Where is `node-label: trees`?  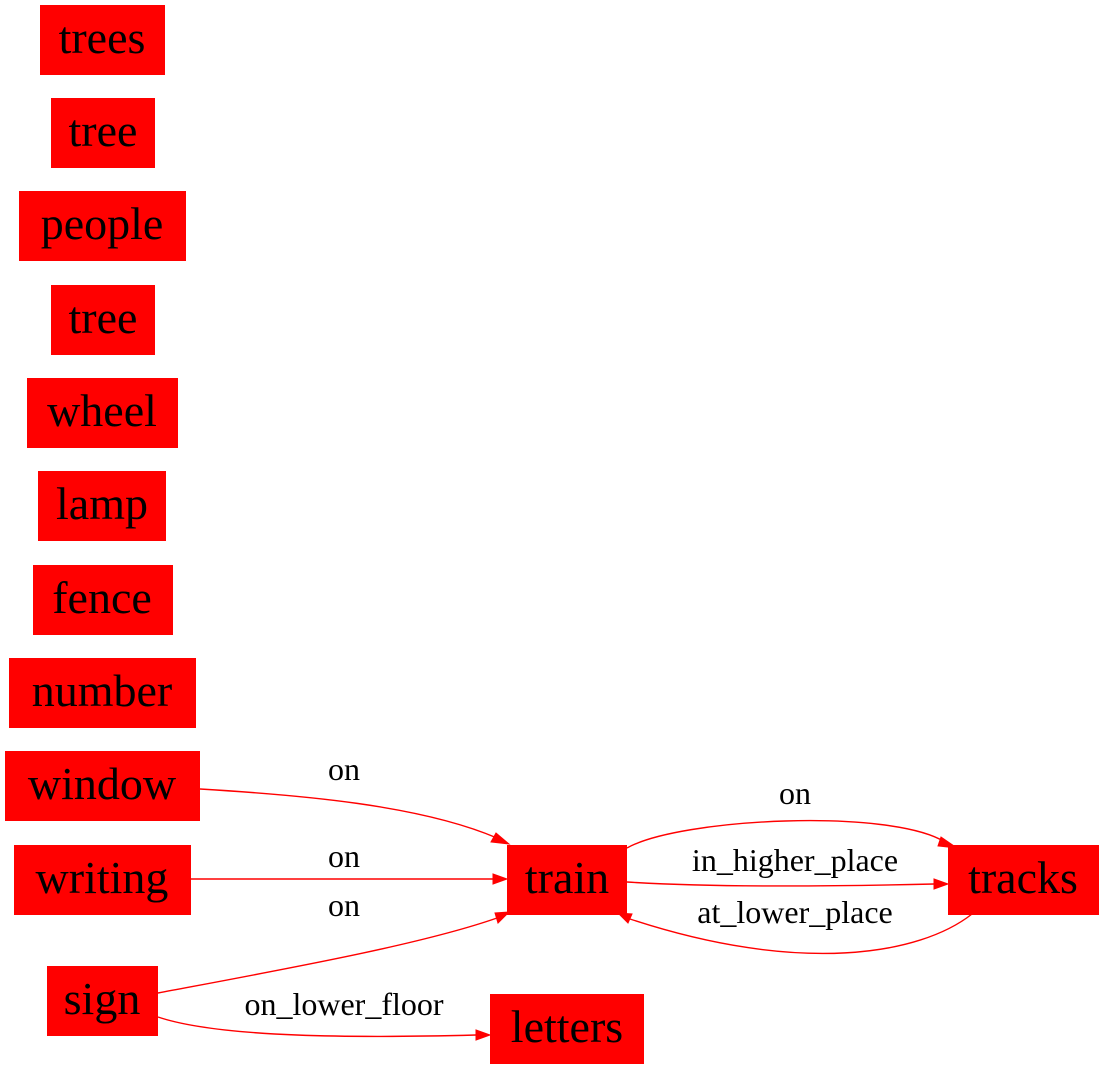
node-label: trees is located at coordinates (102, 37).